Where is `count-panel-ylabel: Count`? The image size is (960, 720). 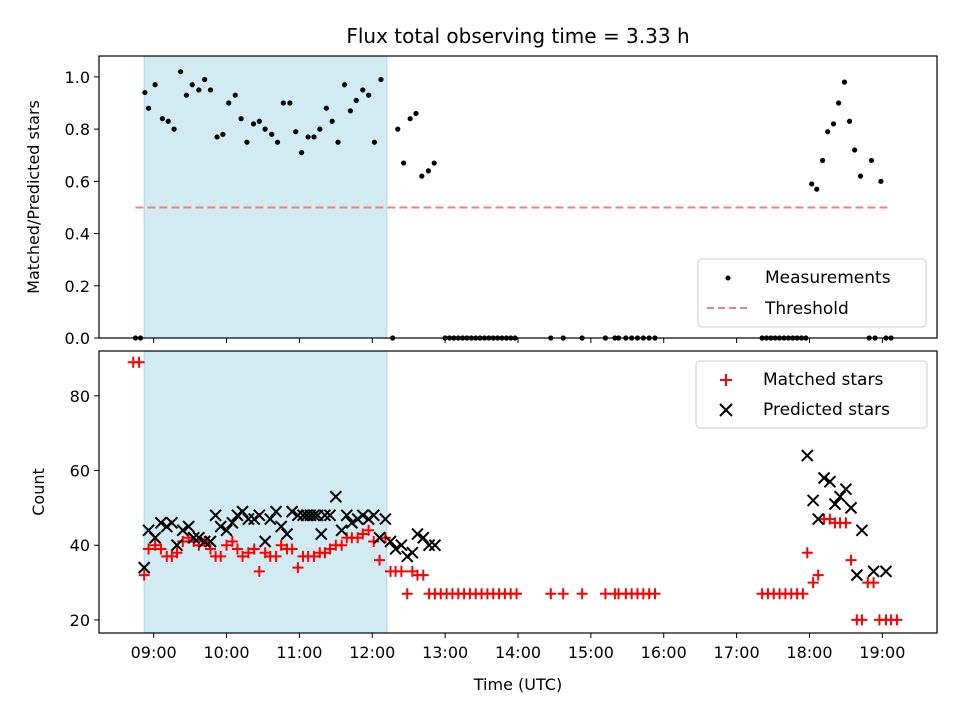
count-panel-ylabel: Count is located at coordinates (38, 492).